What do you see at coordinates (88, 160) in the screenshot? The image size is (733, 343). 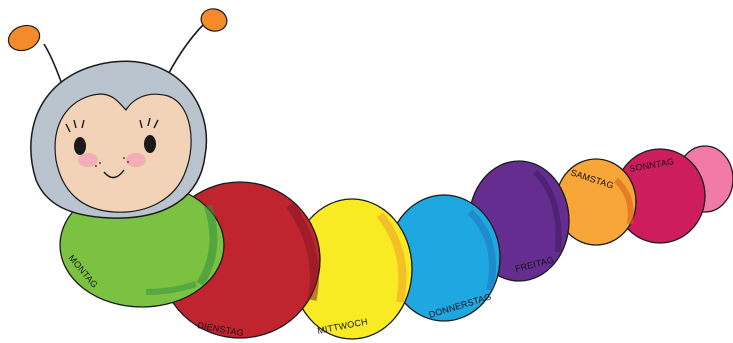 I see `left-cheek` at bounding box center [88, 160].